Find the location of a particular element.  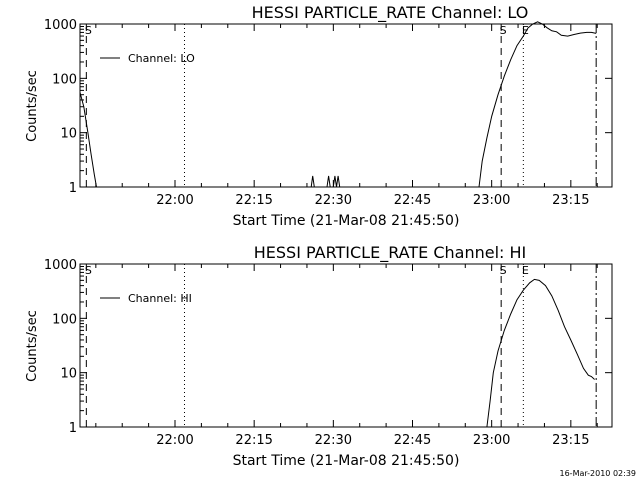

x-tick-label-hi: 22:15 is located at coordinates (253, 440).